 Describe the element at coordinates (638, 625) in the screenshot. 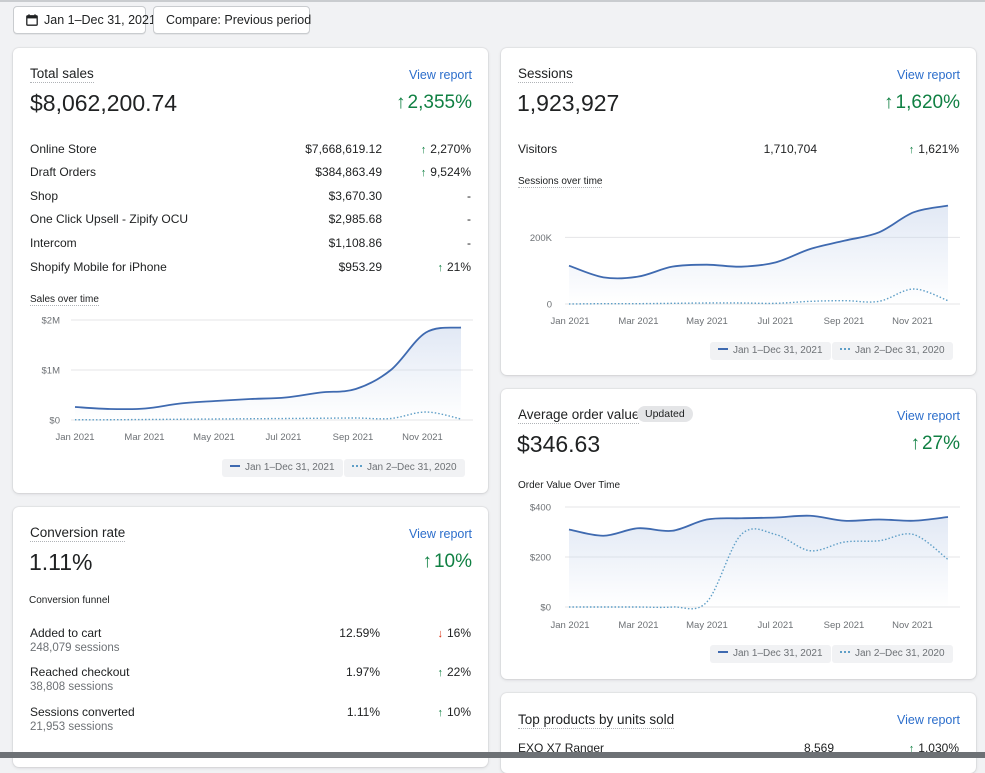

I see `x-tick-label: Mar 2021` at that location.